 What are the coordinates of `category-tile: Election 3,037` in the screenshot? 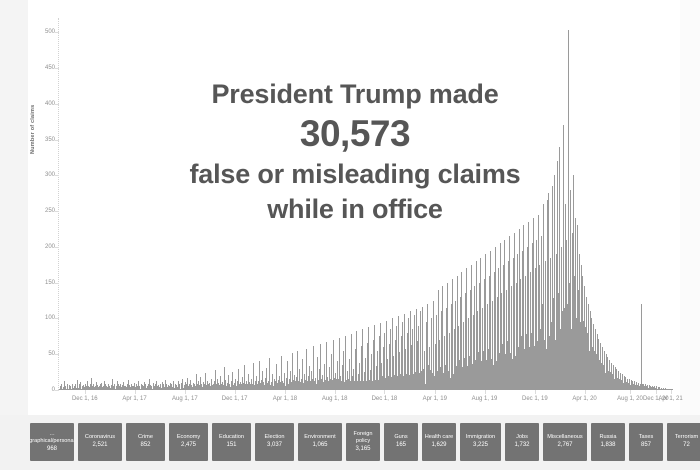 It's located at (274, 442).